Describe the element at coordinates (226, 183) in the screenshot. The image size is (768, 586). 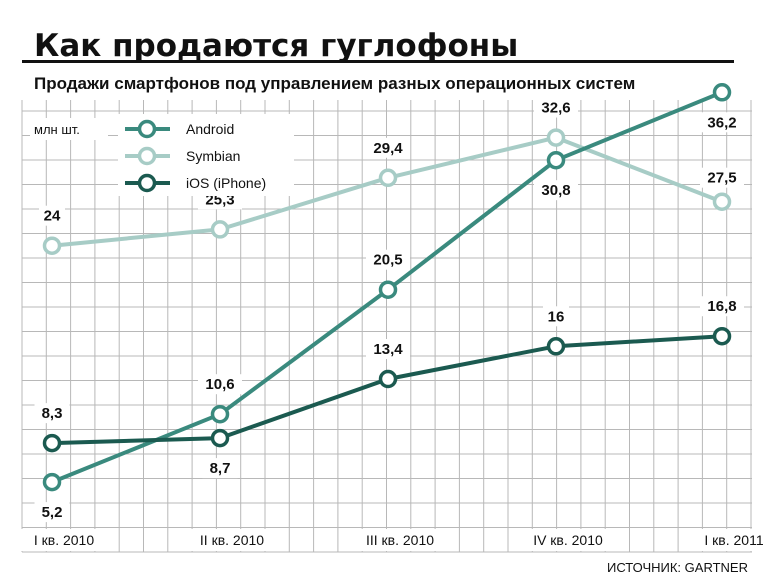
I see `legend-label-ios-iphone: iOS (iPhone)` at that location.